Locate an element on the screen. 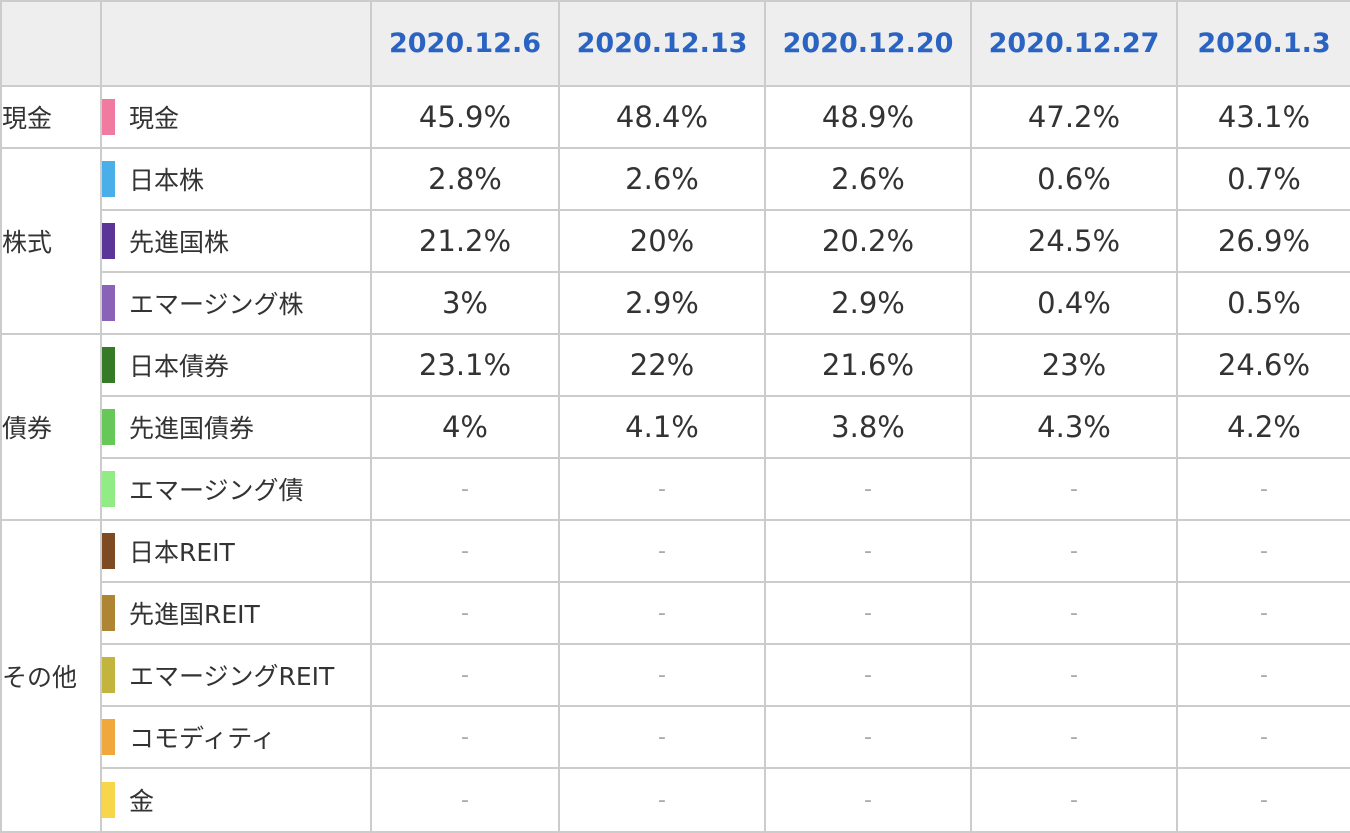  table-row: 先進国株 21.2% 20% 20.2% 24.5% 26.9% is located at coordinates (675, 241).